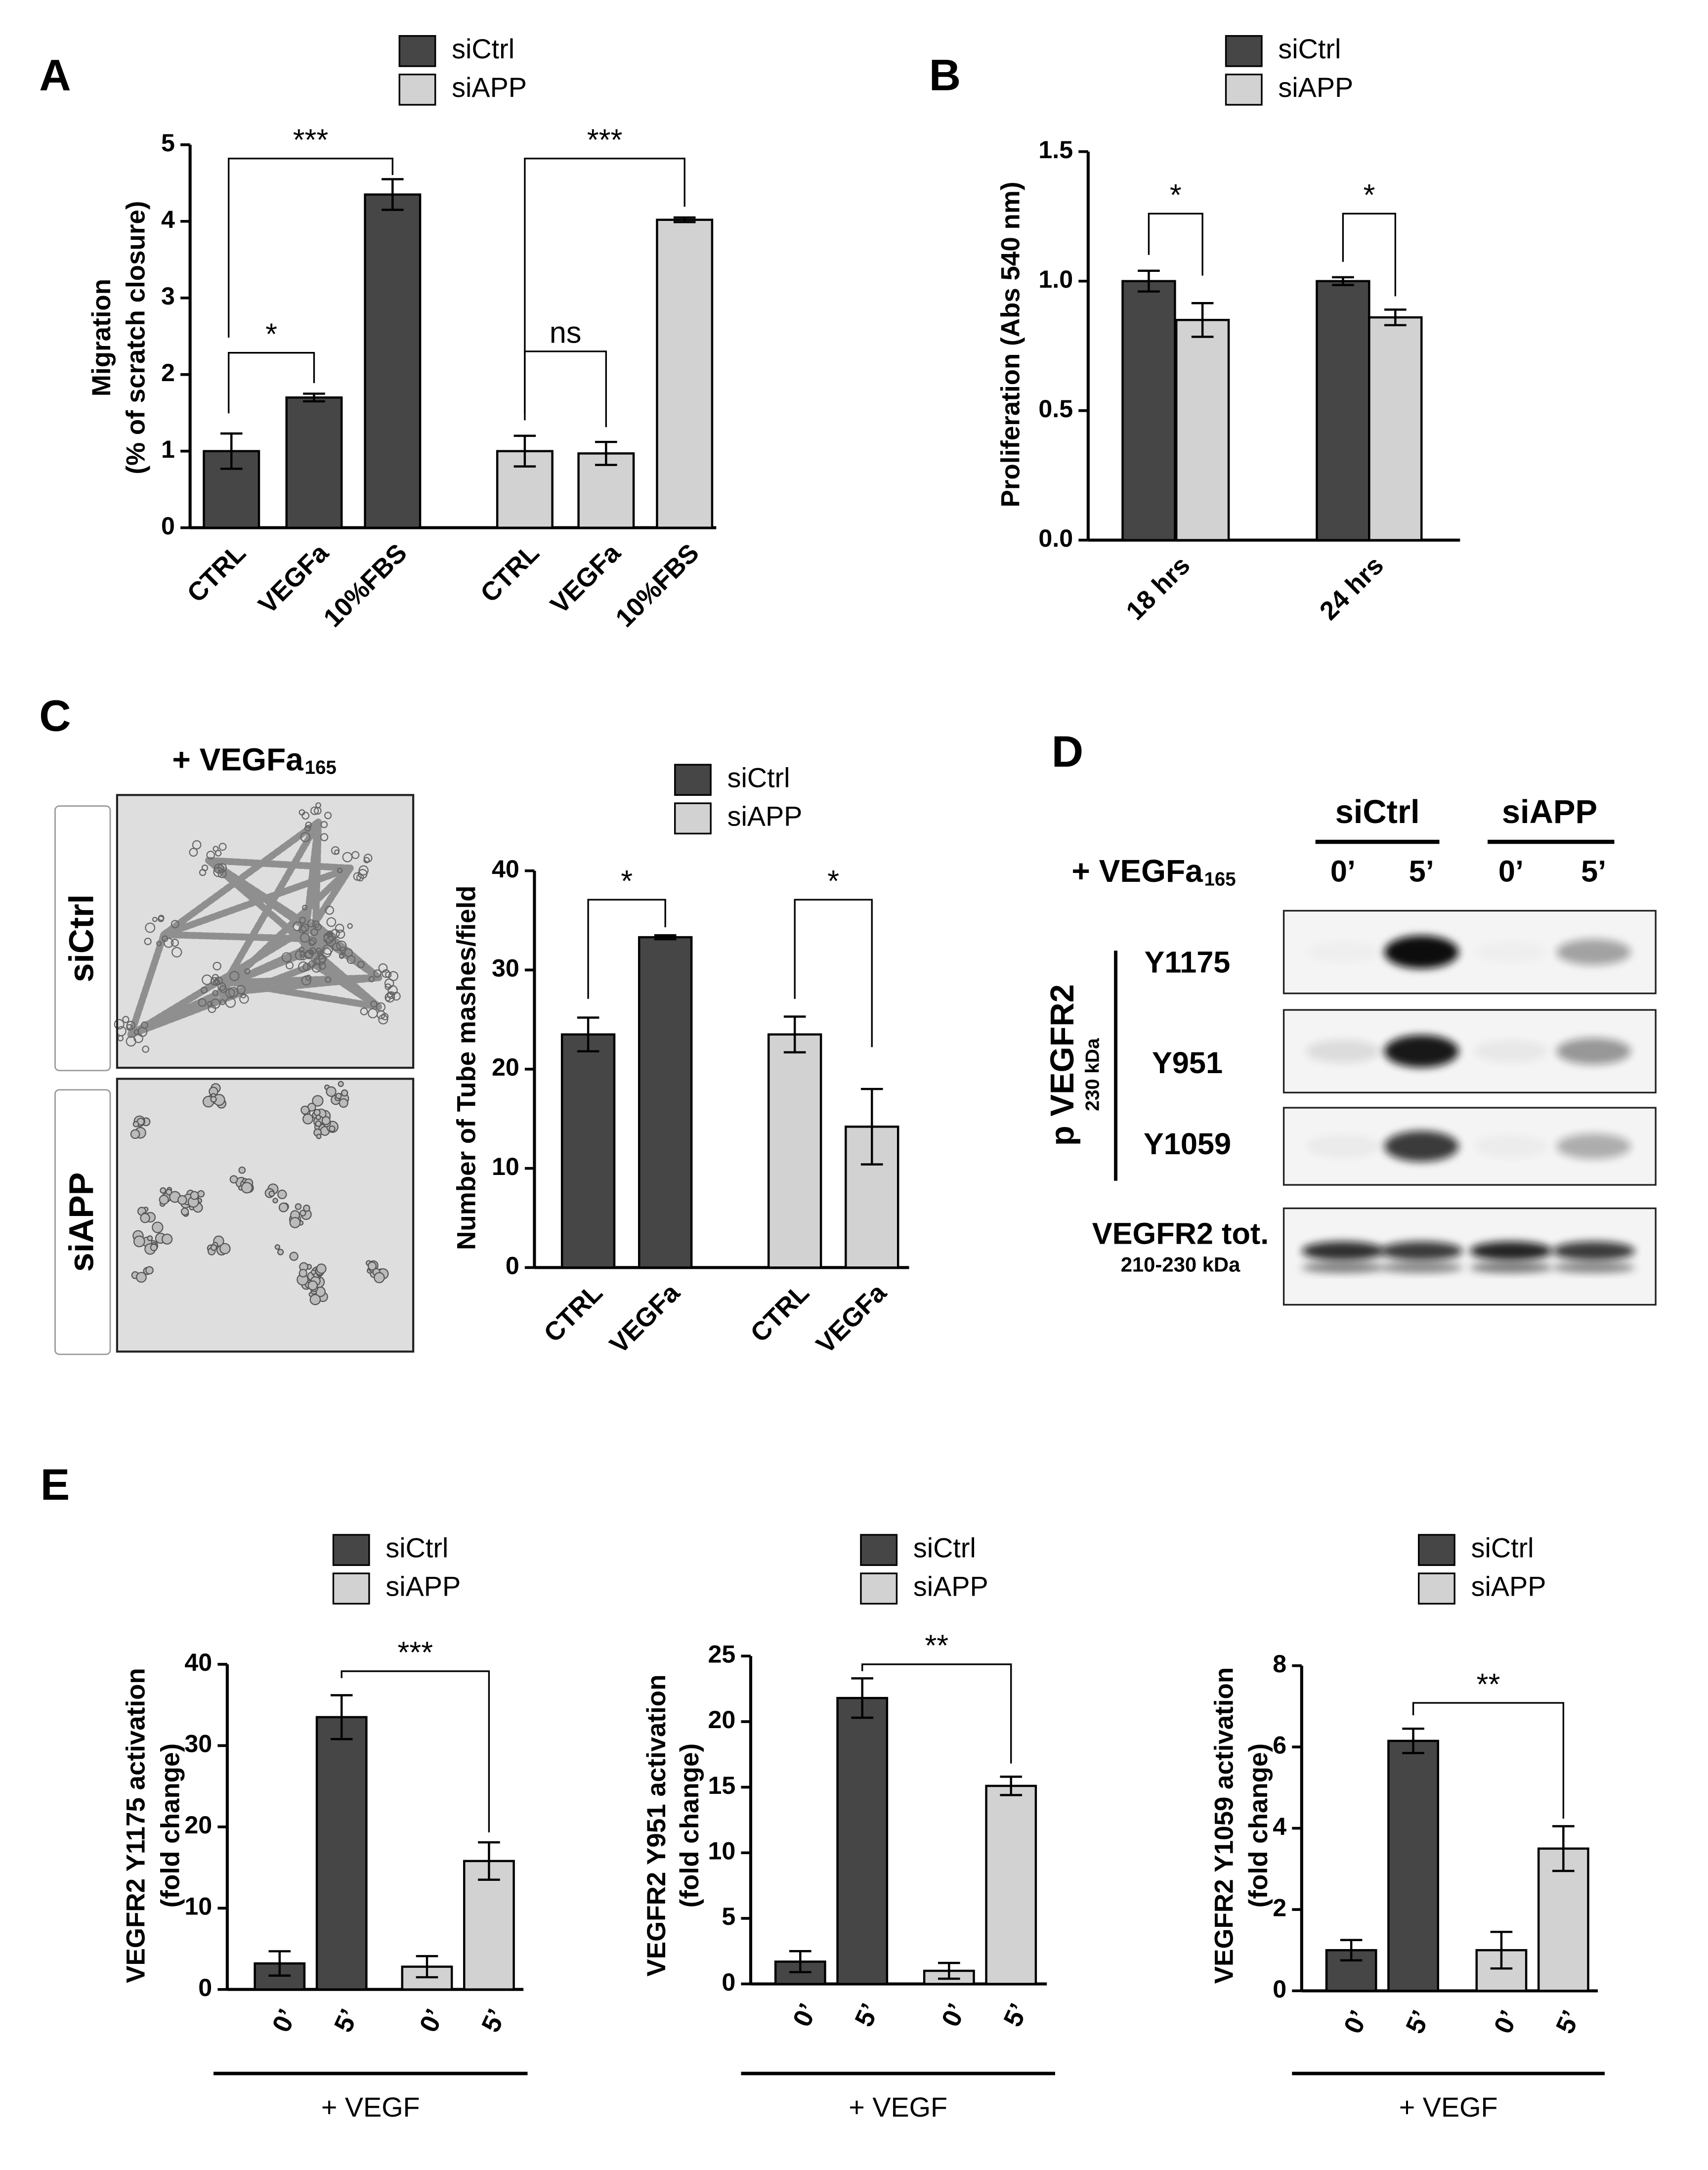 The width and height of the screenshot is (1708, 2170). Describe the element at coordinates (1180, 1233) in the screenshot. I see `total-label: VEGFR2 tot.` at that location.